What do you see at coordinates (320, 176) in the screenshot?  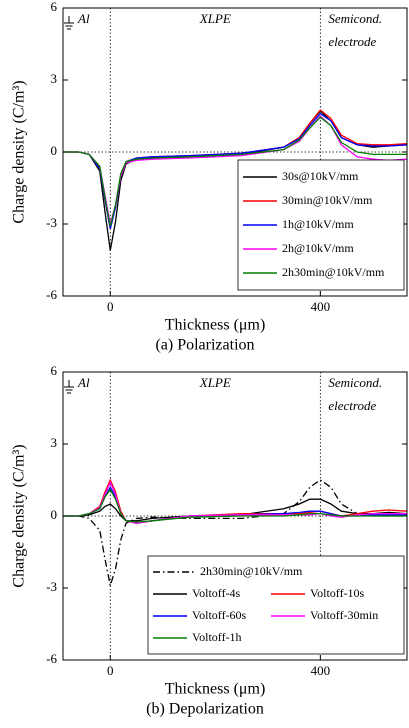 I see `legend-label: 30s@10kV/mm` at bounding box center [320, 176].